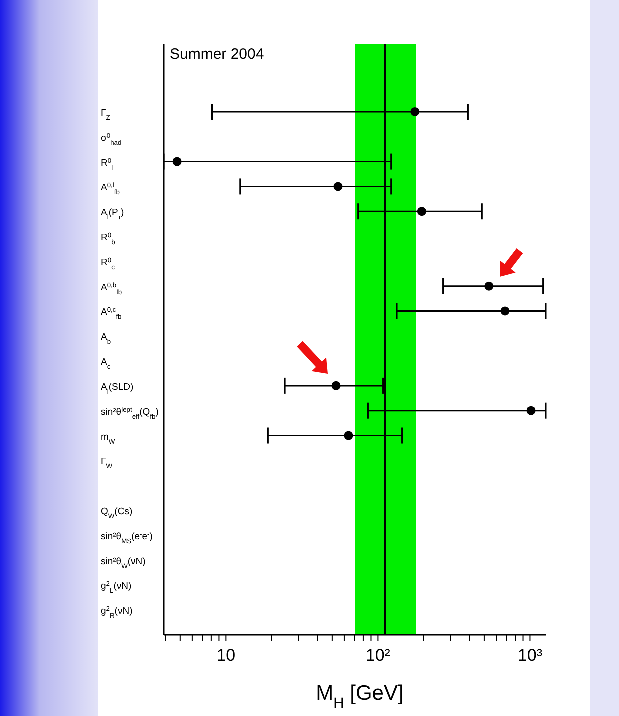  I want to click on y-tick-label: g$^{2}$$_{R}$(νN), so click(117, 613).